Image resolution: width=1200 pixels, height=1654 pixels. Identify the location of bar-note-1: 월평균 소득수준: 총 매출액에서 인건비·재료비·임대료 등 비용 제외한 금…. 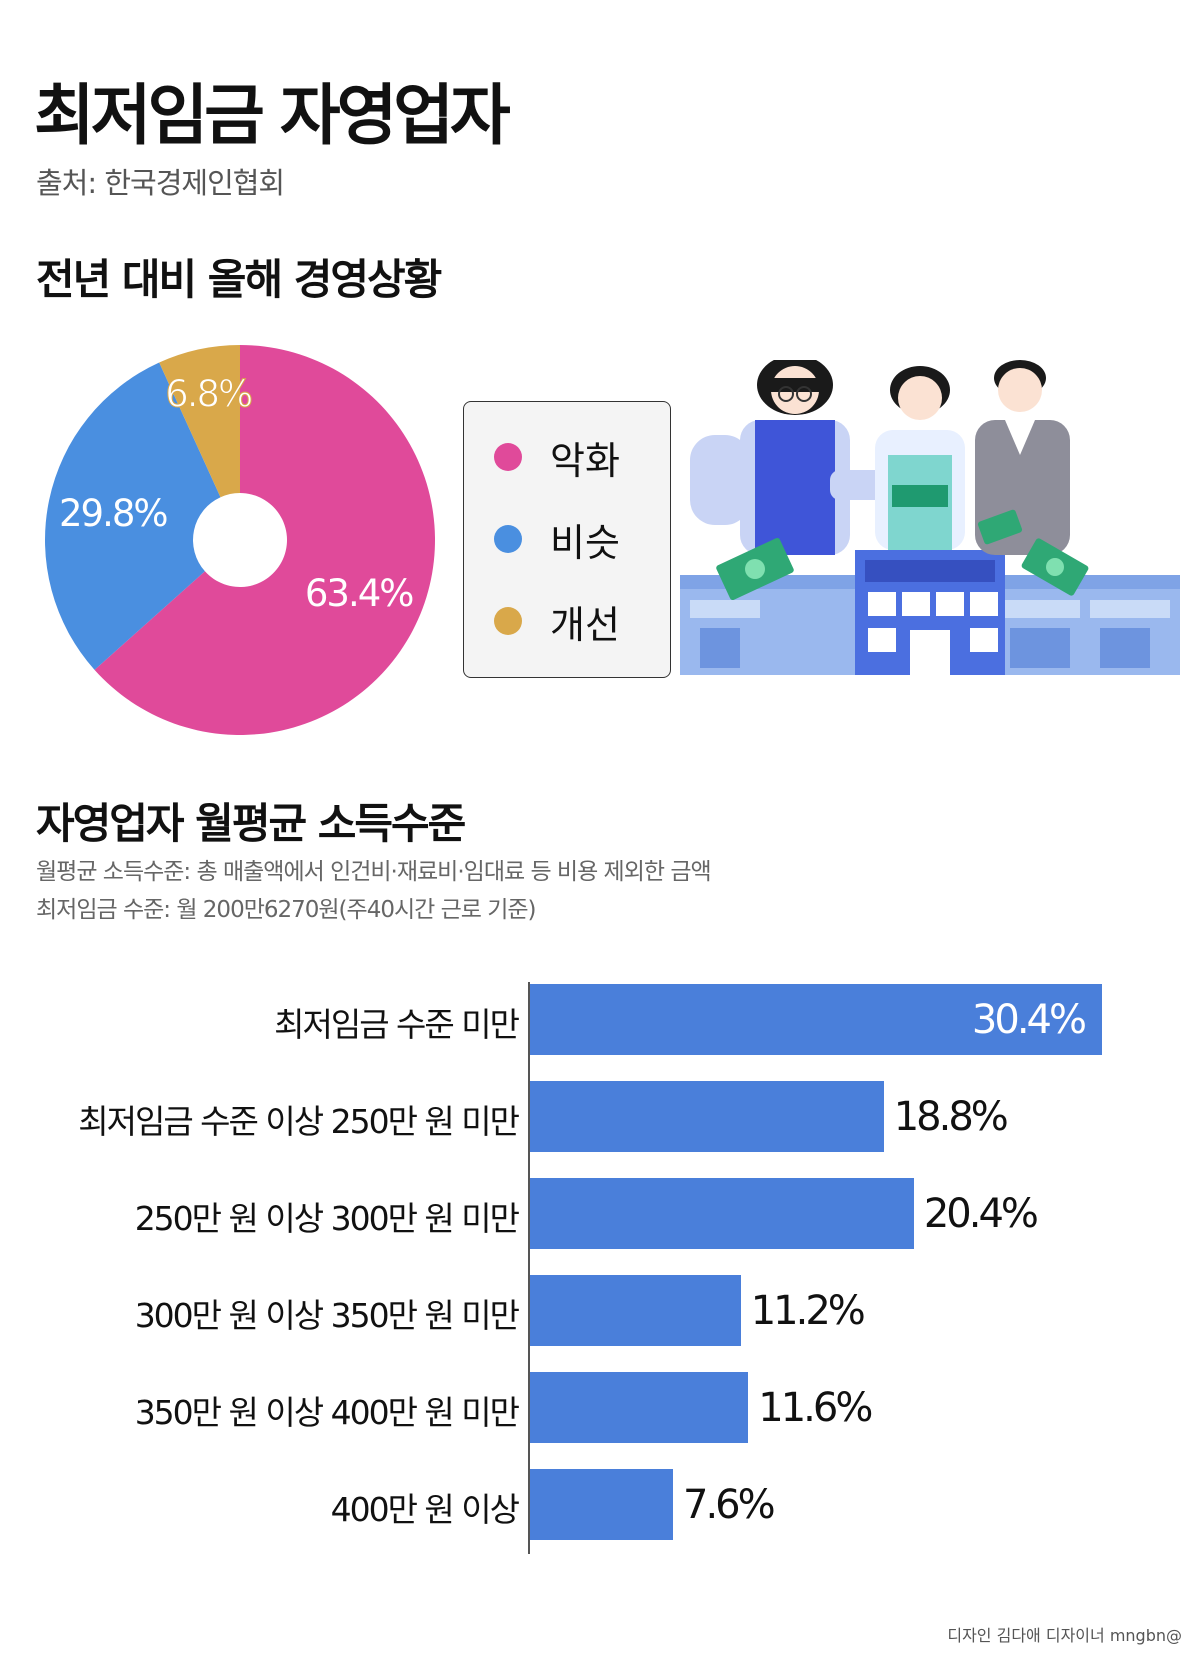
(374, 872).